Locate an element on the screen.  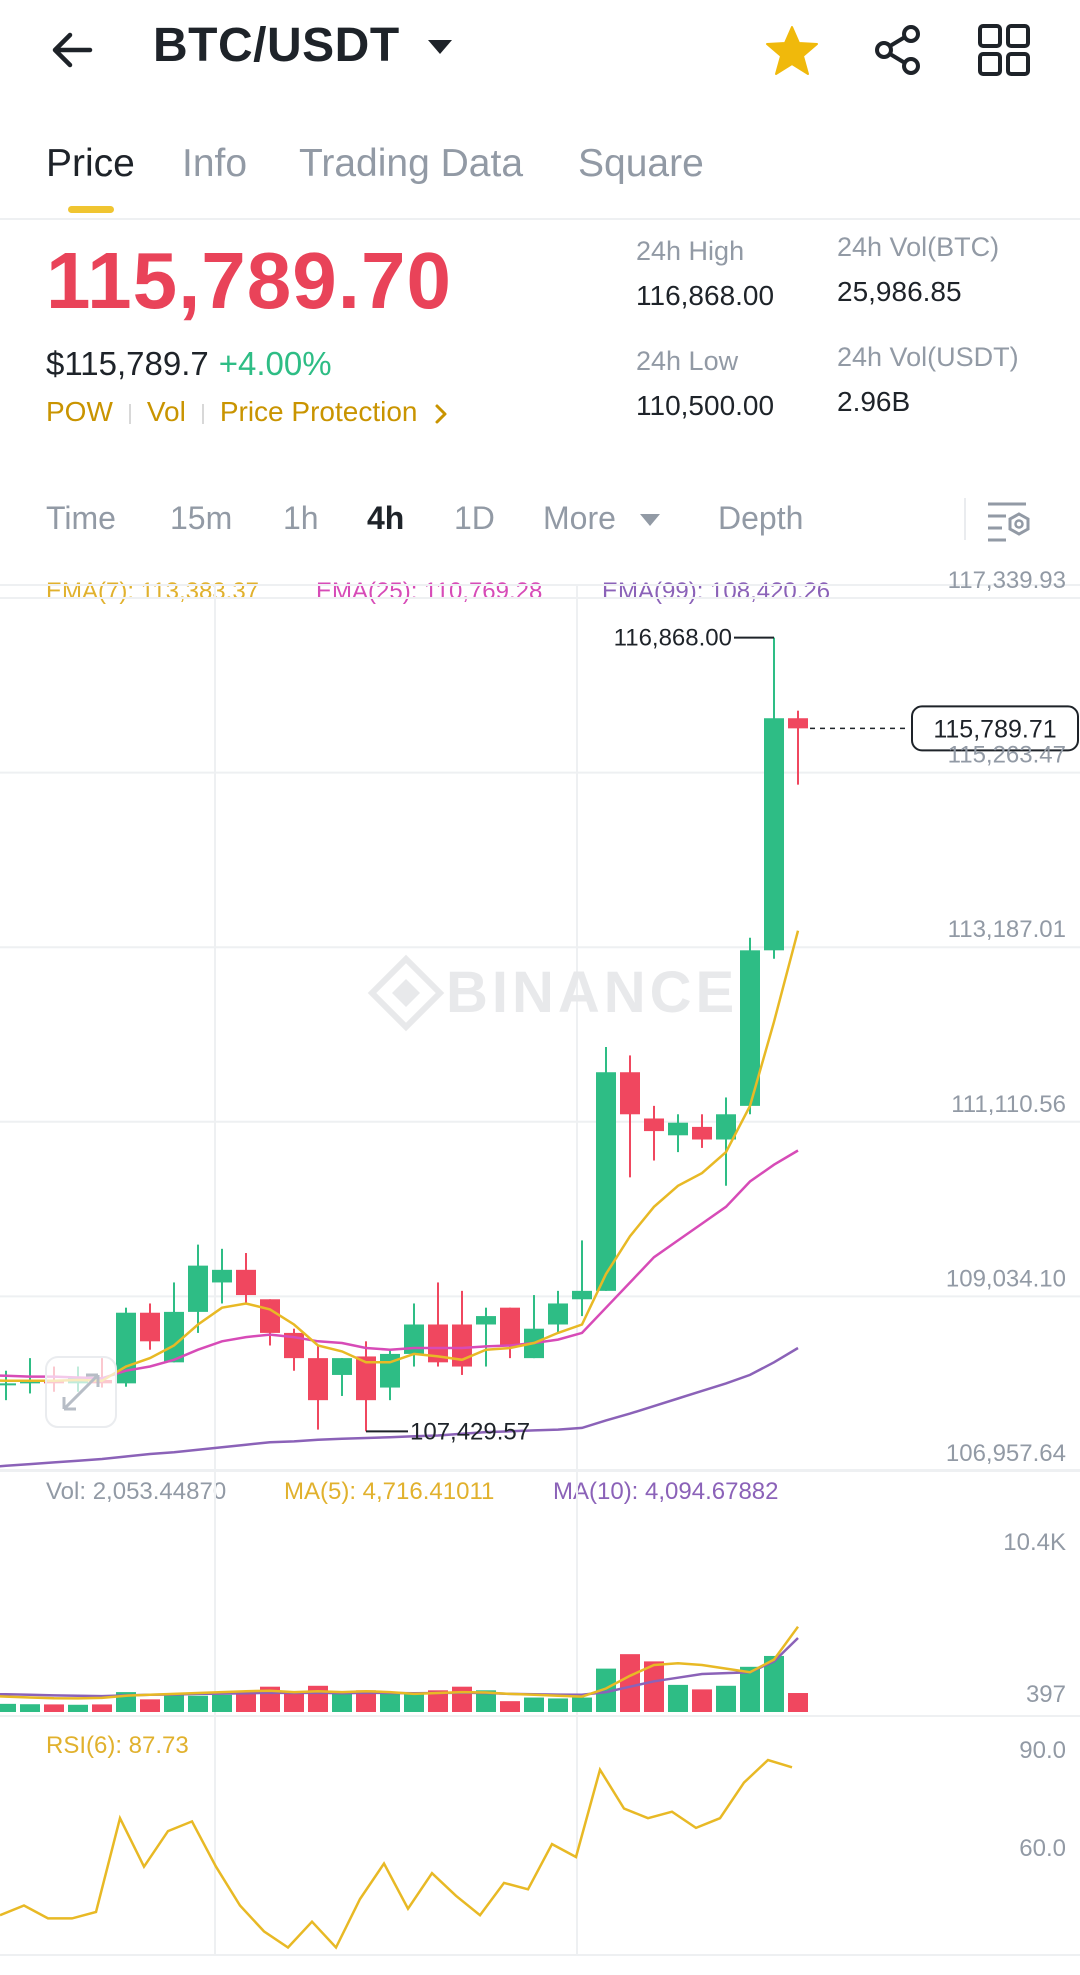
tab-square: Square is located at coordinates (641, 163).